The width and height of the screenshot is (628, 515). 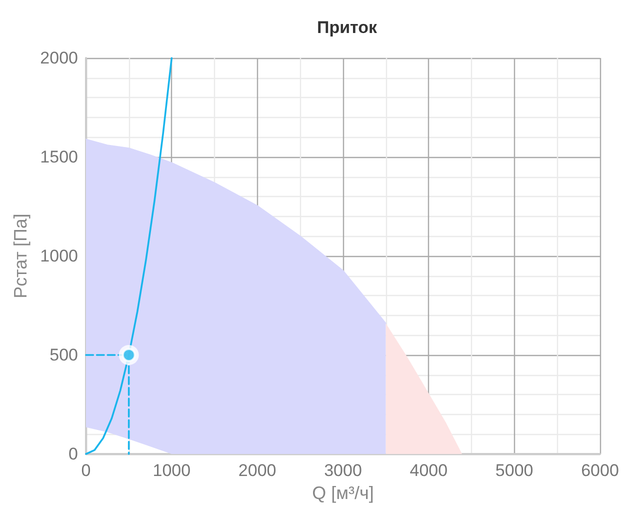 I want to click on x-axis-title: Q [м³/ч], so click(x=343, y=492).